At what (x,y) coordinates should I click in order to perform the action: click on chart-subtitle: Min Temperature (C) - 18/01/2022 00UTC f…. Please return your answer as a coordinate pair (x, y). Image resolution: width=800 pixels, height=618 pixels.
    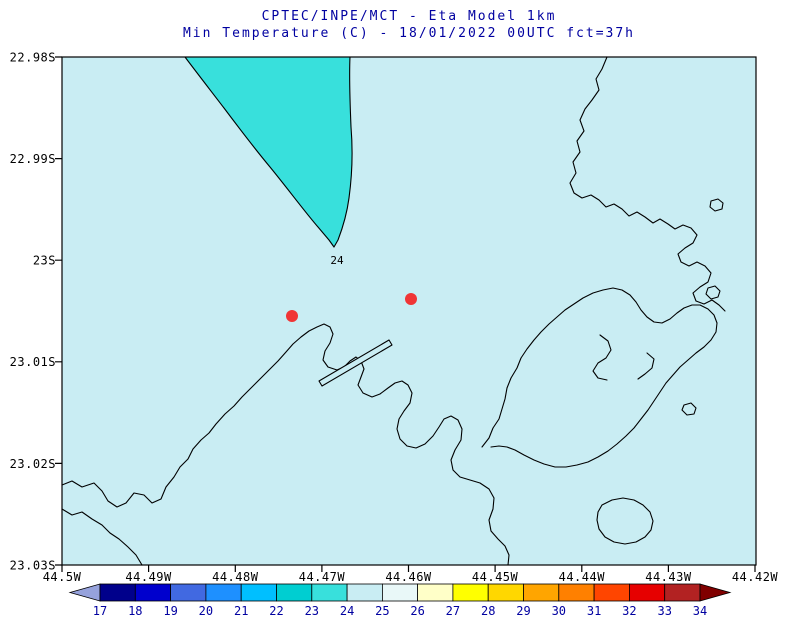
    Looking at the image, I should click on (409, 33).